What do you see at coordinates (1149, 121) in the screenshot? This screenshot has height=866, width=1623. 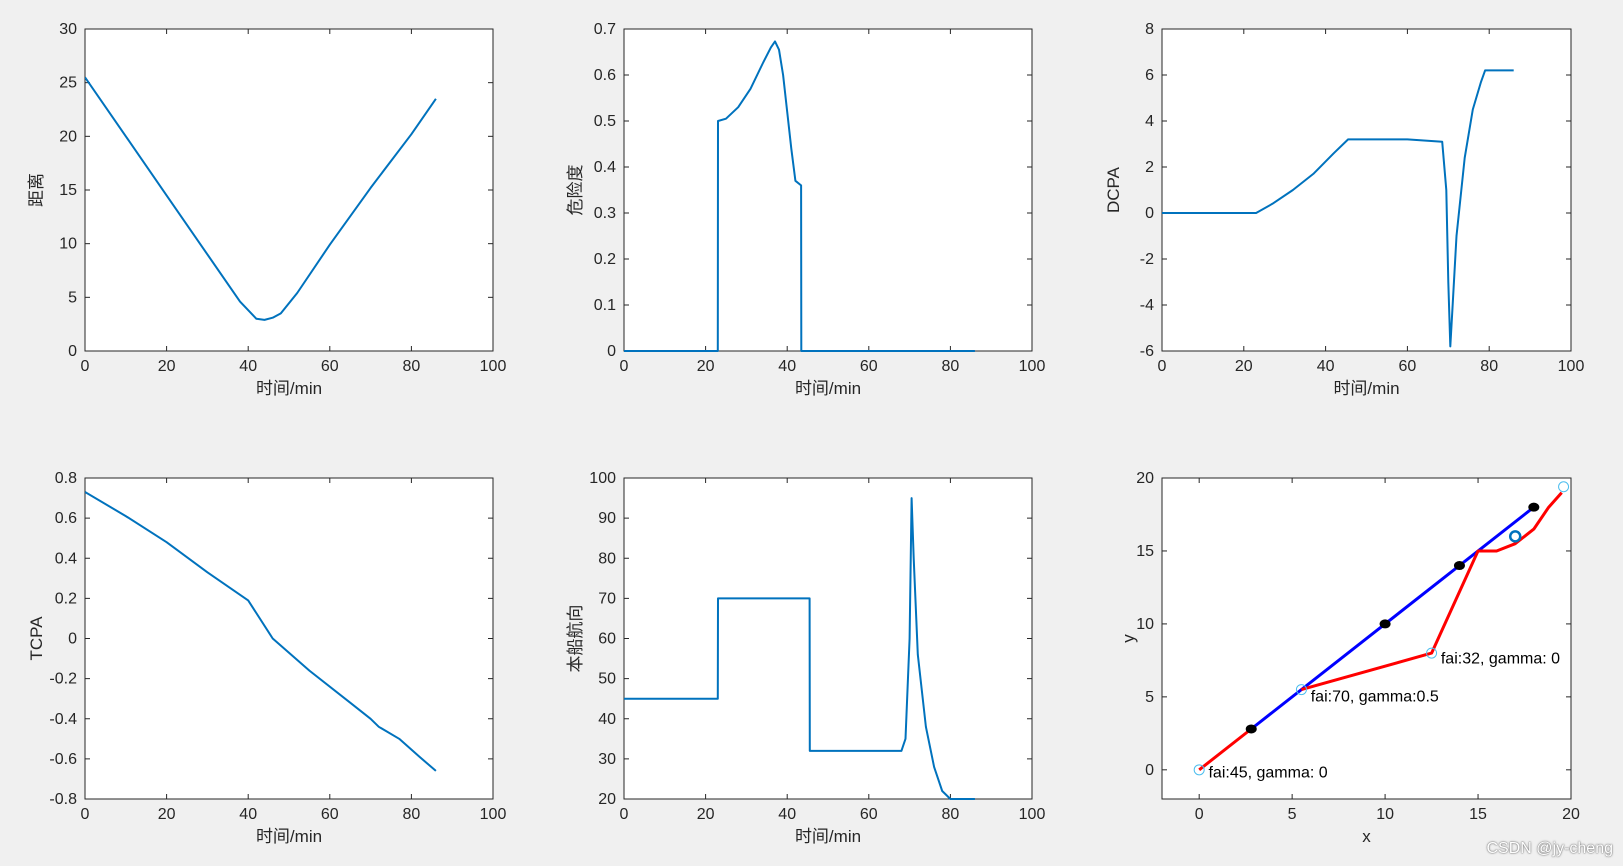 I see `y-tick-label: 4` at bounding box center [1149, 121].